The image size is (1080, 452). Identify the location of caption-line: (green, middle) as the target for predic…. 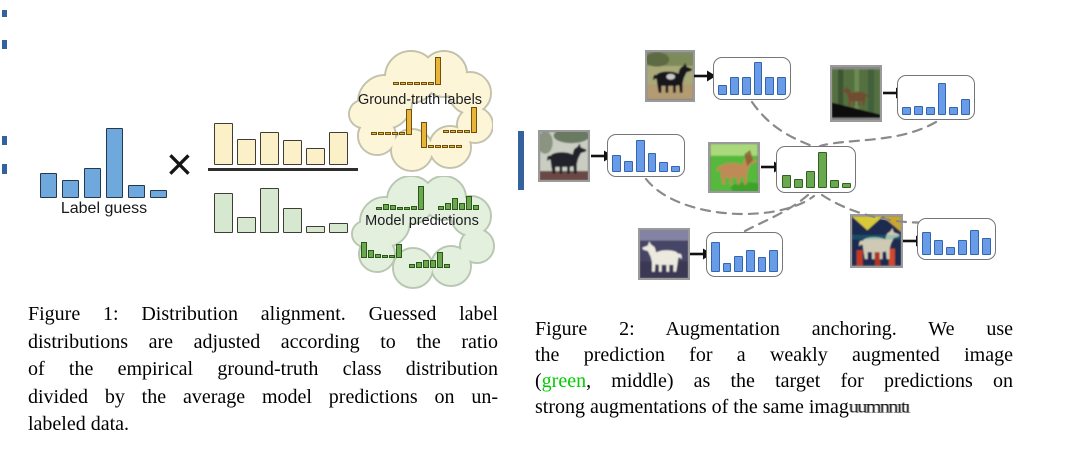
(774, 381).